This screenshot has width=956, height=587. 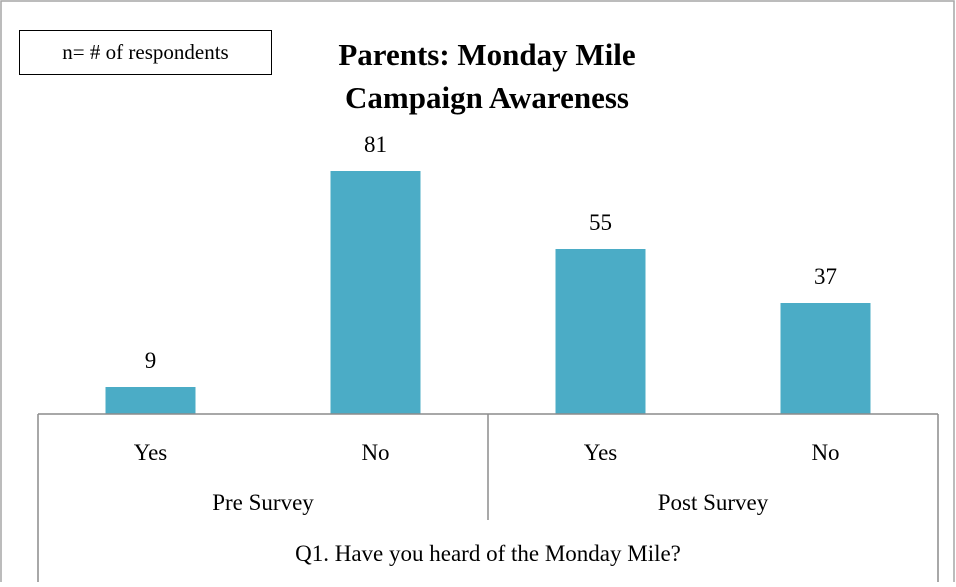 I want to click on category-tick-label-1: Yes, so click(x=151, y=452).